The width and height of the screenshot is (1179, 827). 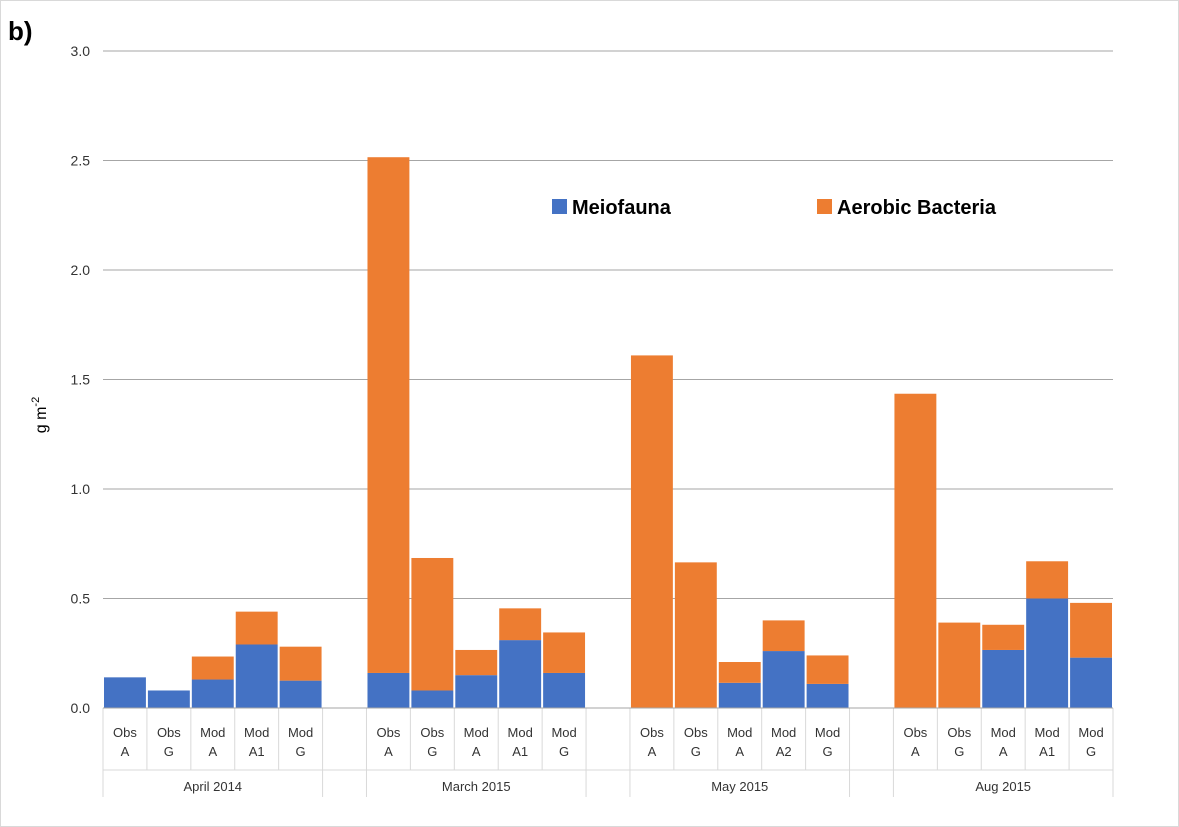 I want to click on y-tick-label: 1.5, so click(x=81, y=380).